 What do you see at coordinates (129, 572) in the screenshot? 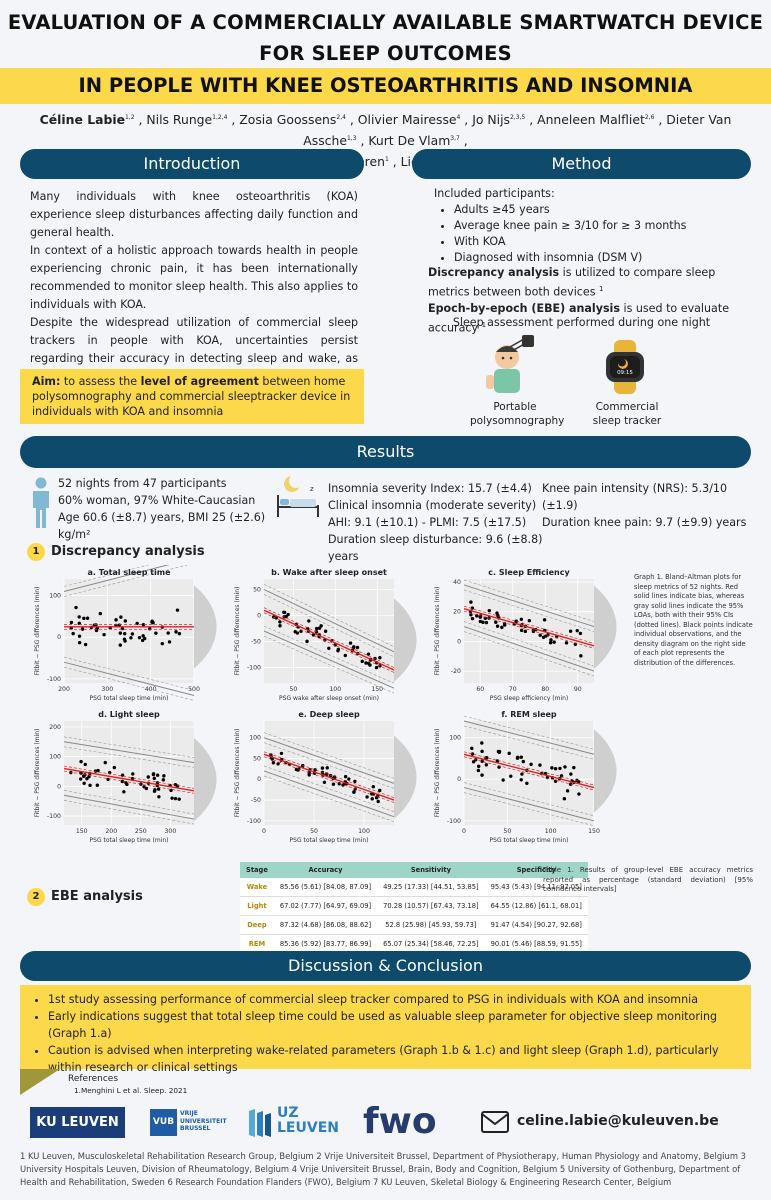
I see `chart-title: a. Total sleep time` at bounding box center [129, 572].